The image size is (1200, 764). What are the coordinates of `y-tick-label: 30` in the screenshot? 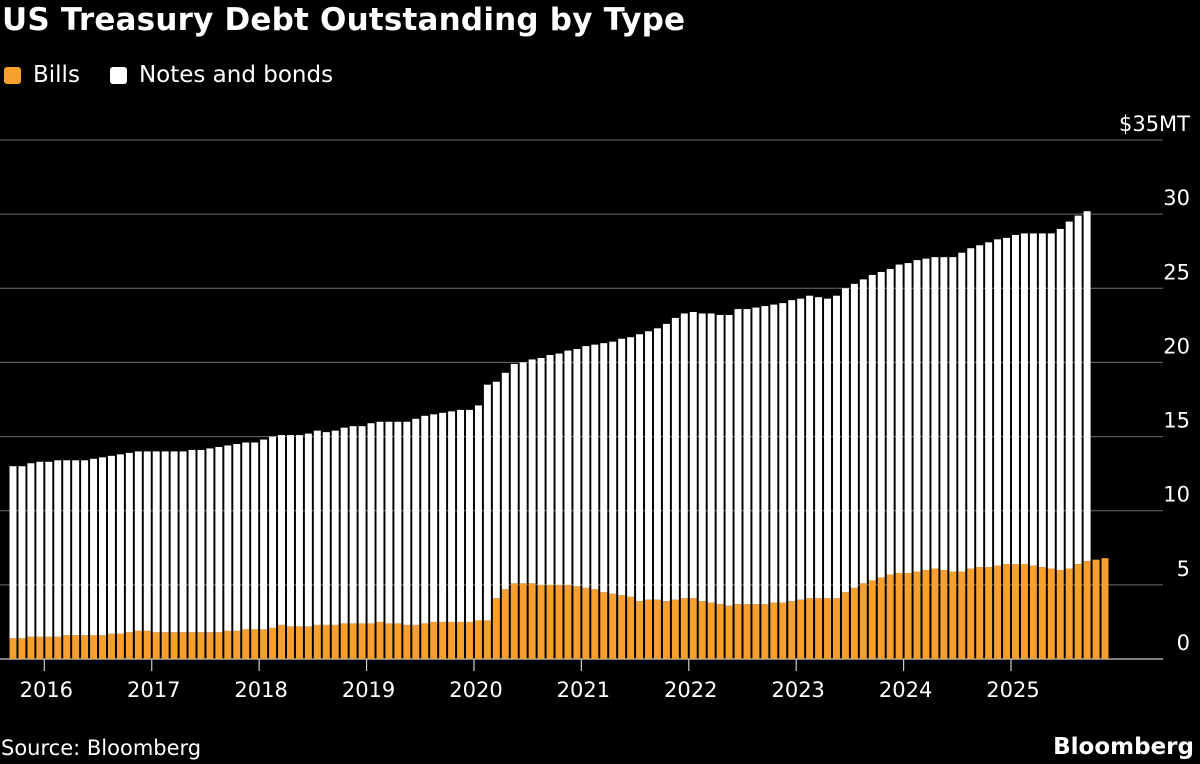 It's located at (1176, 198).